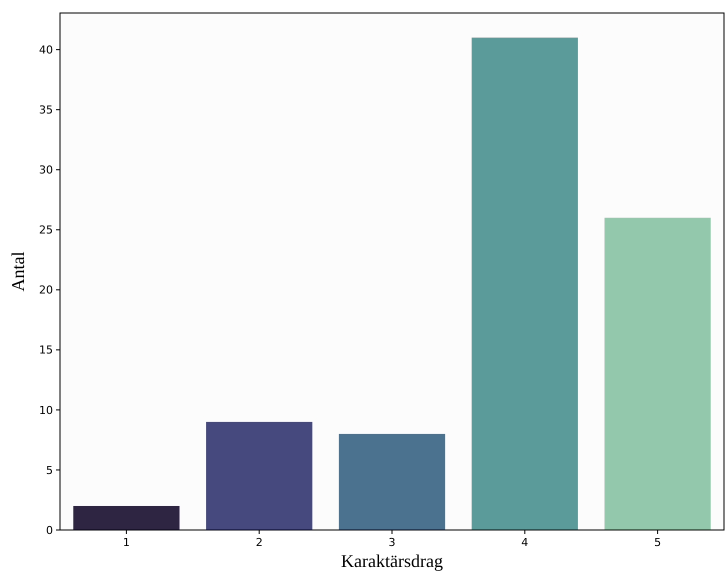 This screenshot has height=571, width=725. Describe the element at coordinates (392, 542) in the screenshot. I see `x-tick-label: 3` at that location.